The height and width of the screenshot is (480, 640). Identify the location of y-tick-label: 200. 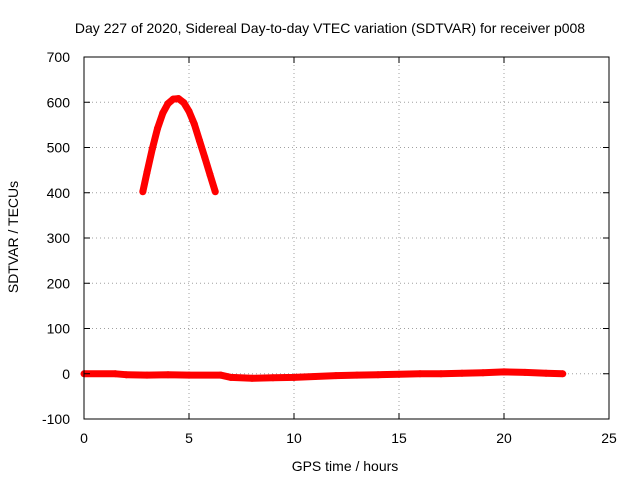
(59, 283).